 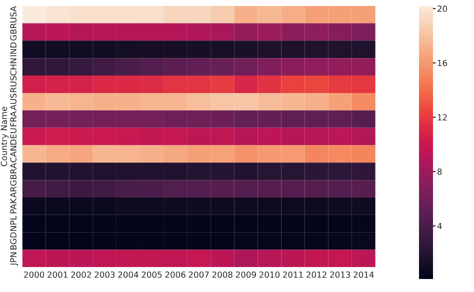 I want to click on x-tick-label: 2008, so click(x=222, y=274).